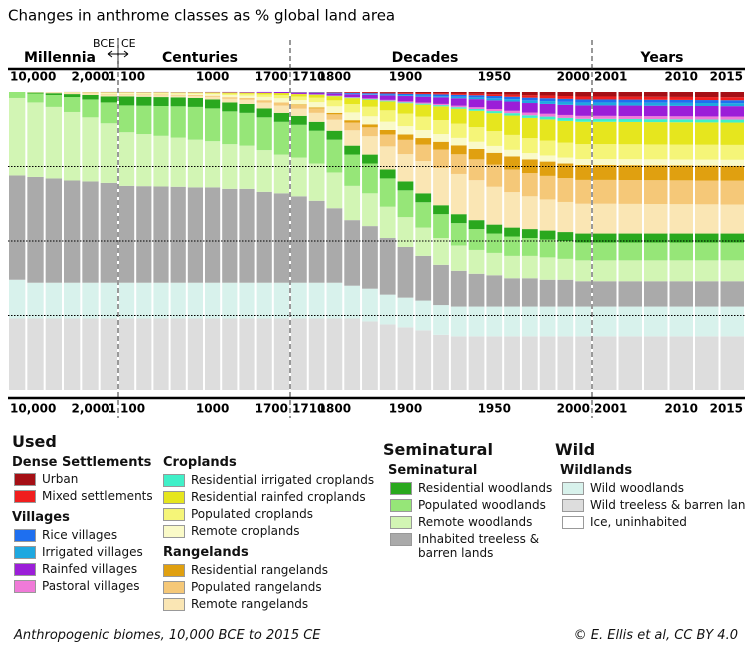 The width and height of the screenshot is (746, 651). Describe the element at coordinates (471, 488) in the screenshot. I see `legend-item: Residential woodlands` at that location.